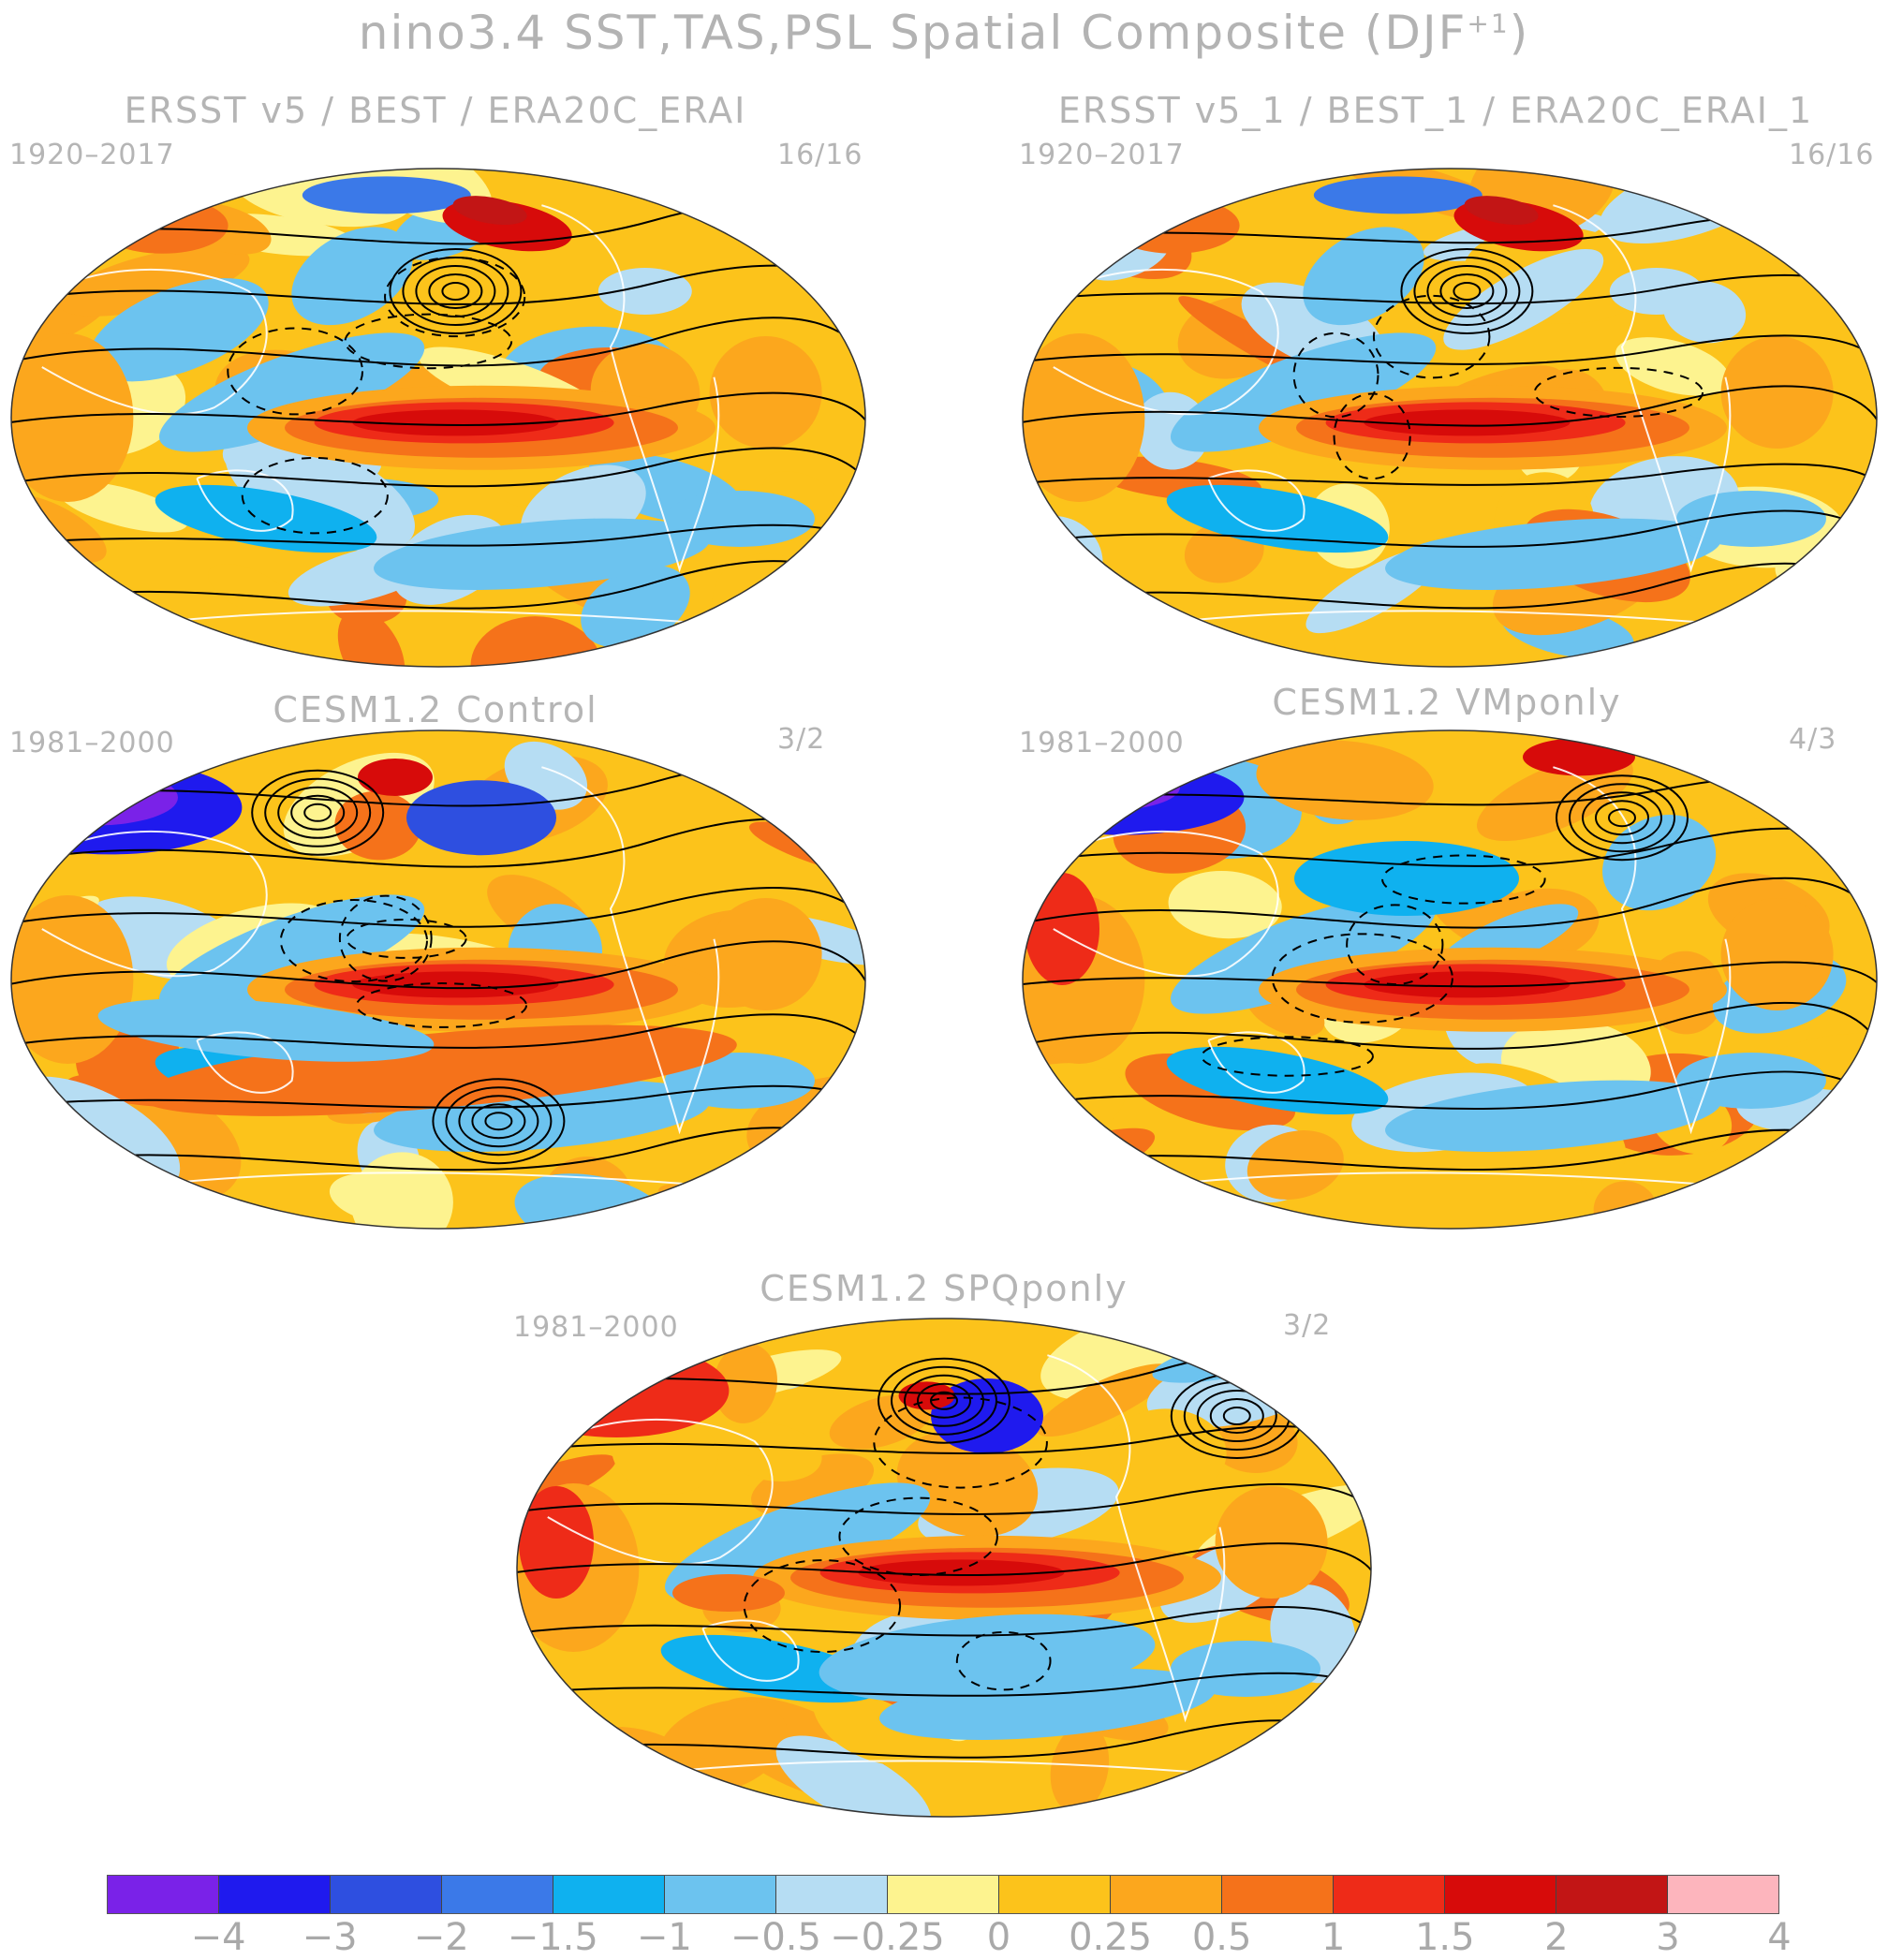  I want to click on colorbar-tick-label: −0.5, so click(776, 1937).